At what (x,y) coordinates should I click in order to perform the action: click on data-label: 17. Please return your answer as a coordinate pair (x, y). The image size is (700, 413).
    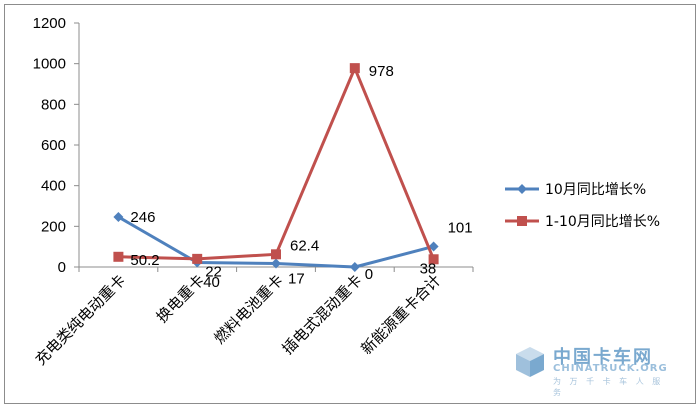
    Looking at the image, I should click on (296, 279).